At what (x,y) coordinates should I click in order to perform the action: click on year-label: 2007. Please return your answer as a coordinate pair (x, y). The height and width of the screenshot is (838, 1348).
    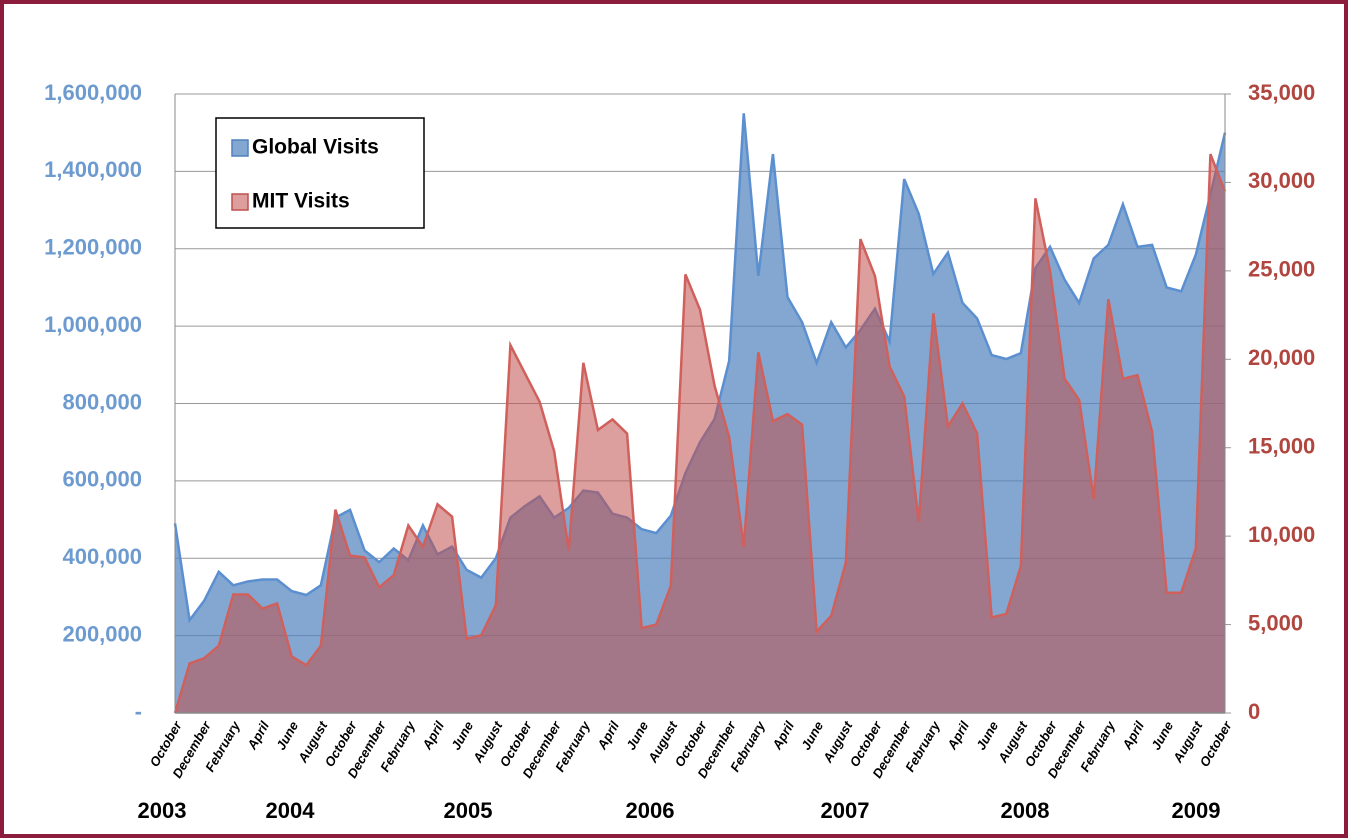
    Looking at the image, I should click on (845, 810).